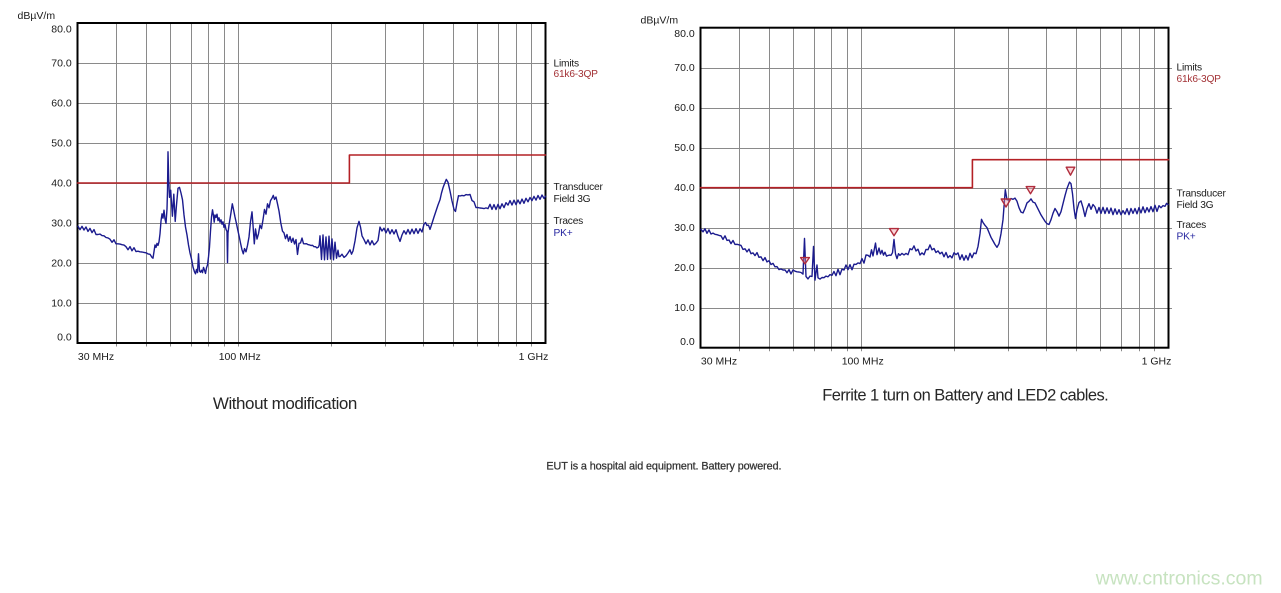  Describe the element at coordinates (1179, 579) in the screenshot. I see `svg-text: www.cntronics.com` at that location.